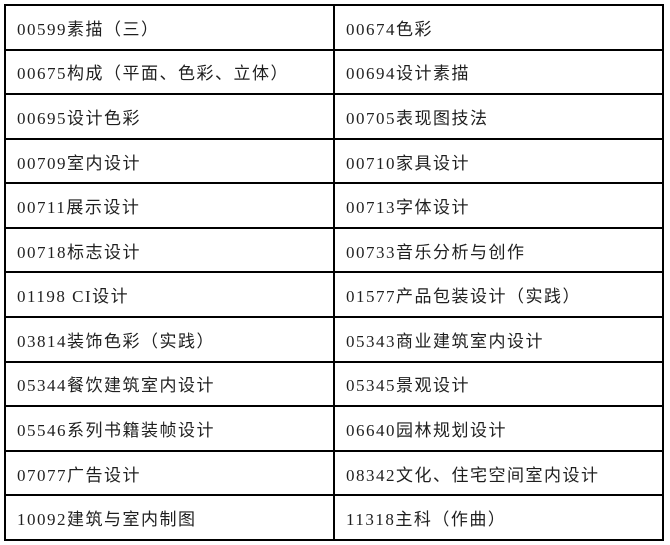 The width and height of the screenshot is (670, 545). I want to click on table-row: 00695设计色彩 00705表现图技法, so click(334, 116).